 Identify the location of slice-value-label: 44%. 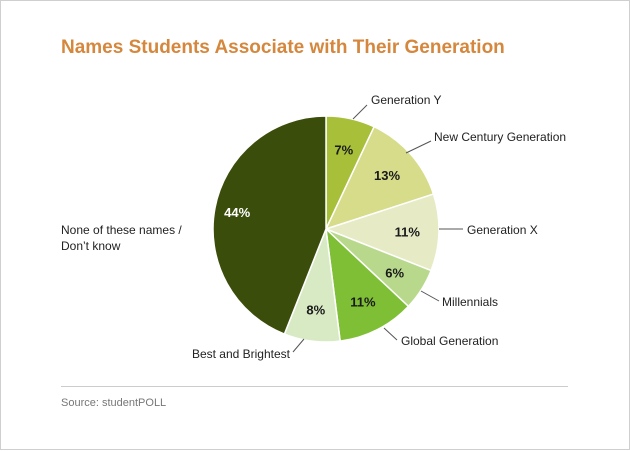
(237, 212).